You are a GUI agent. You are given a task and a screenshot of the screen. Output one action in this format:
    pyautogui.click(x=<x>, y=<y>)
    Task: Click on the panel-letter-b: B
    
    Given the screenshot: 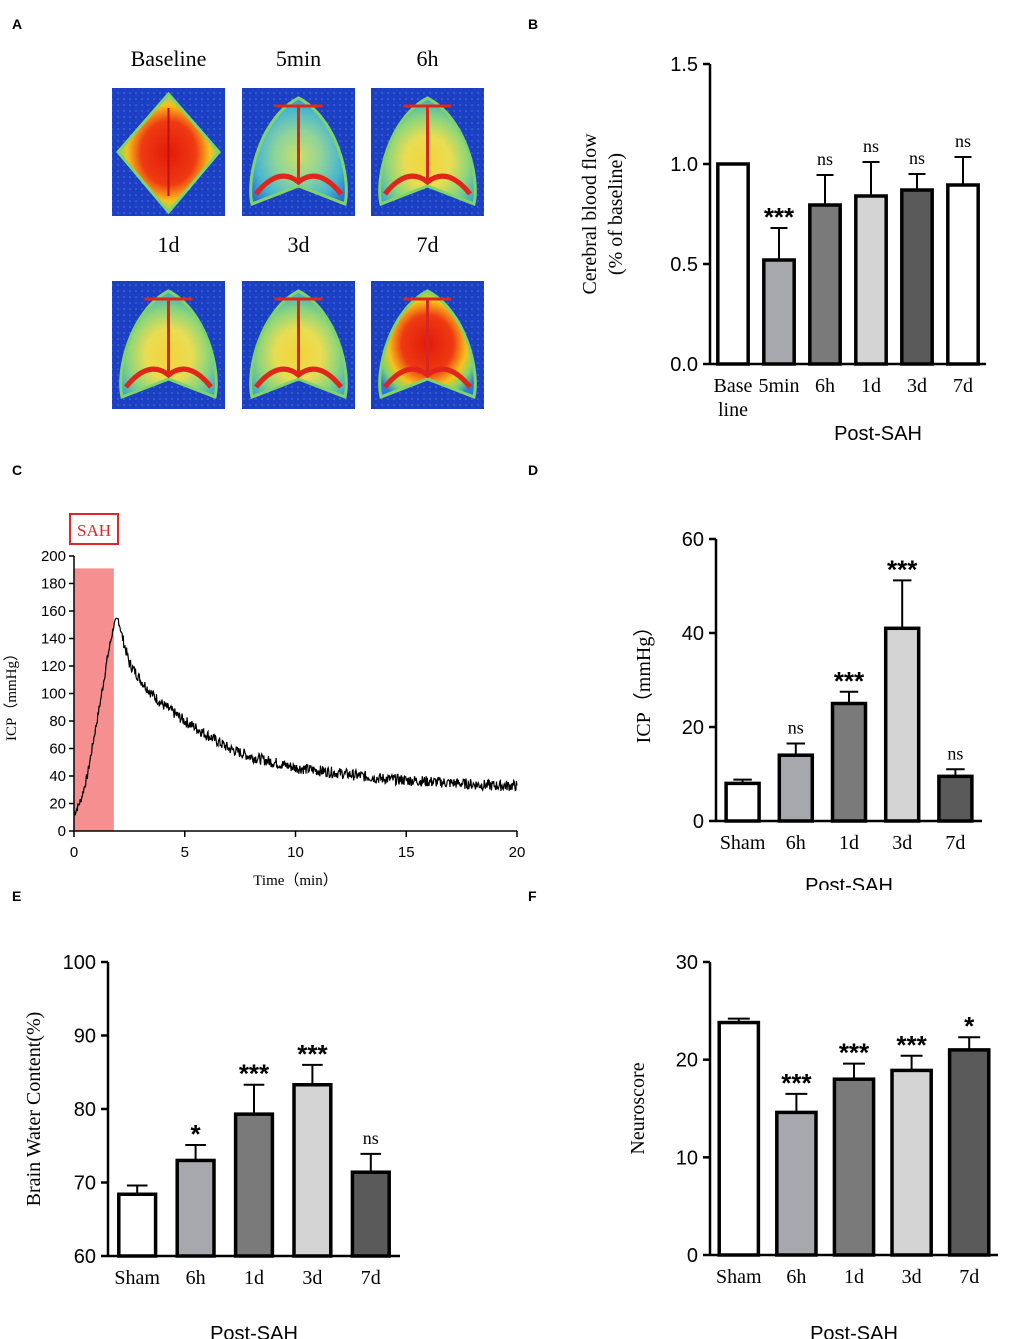 What is the action you would take?
    pyautogui.click(x=533, y=24)
    